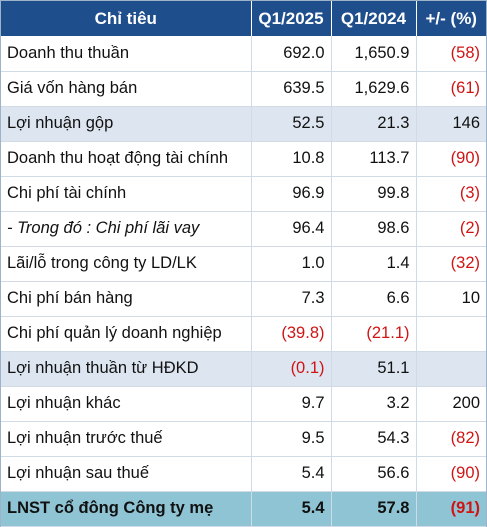  I want to click on row-value-q1-2024: 3.2, so click(374, 404).